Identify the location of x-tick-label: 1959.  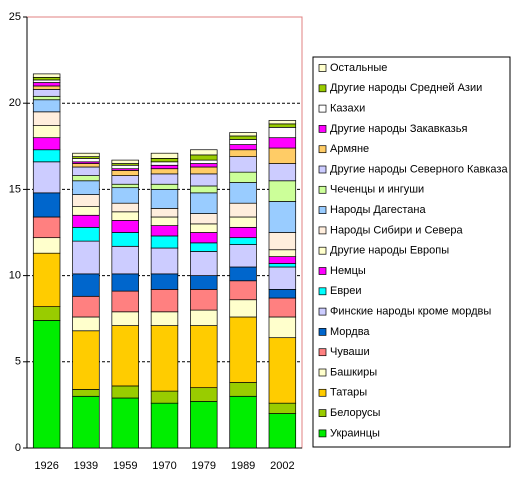
(125, 466).